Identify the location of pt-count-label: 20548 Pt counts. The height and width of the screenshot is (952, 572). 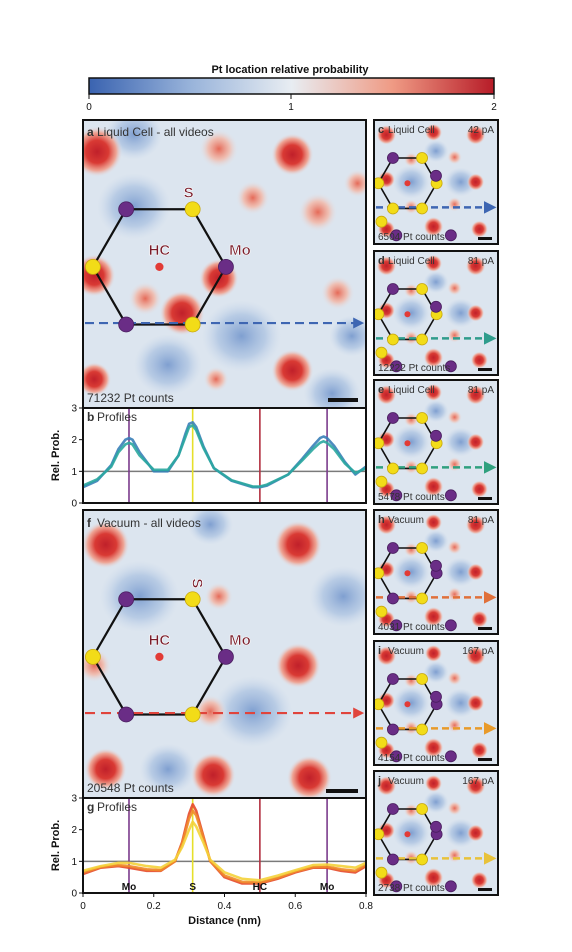
(130, 788).